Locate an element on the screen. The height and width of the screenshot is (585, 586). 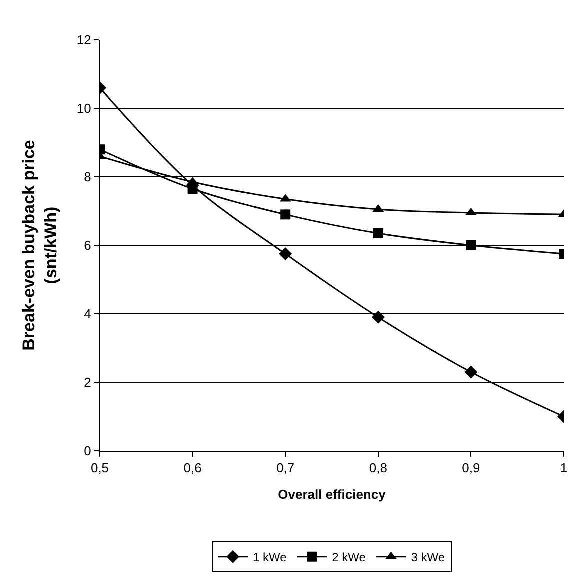
y-tick-label: 4 is located at coordinates (88, 314).